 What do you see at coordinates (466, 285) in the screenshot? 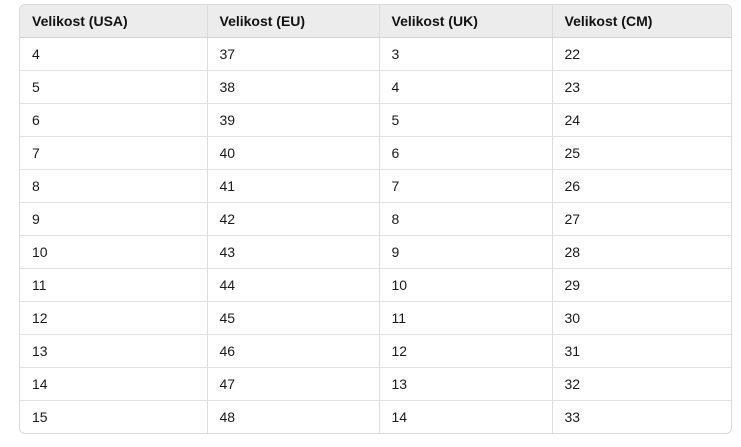
I see `table-cell-uk: 10` at bounding box center [466, 285].